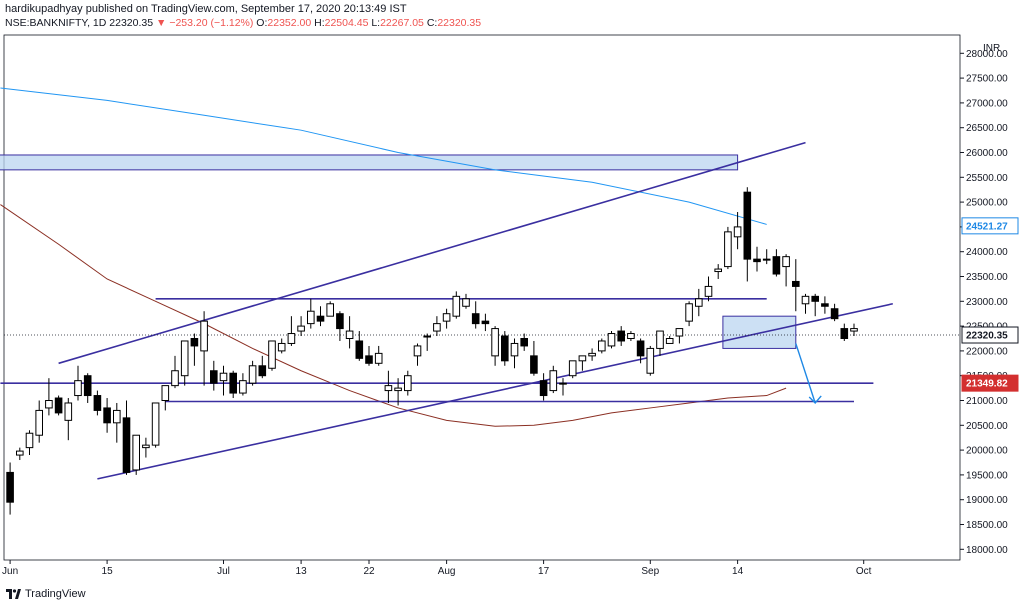 Image resolution: width=1023 pixels, height=610 pixels. I want to click on time-tick-label: 14, so click(738, 571).